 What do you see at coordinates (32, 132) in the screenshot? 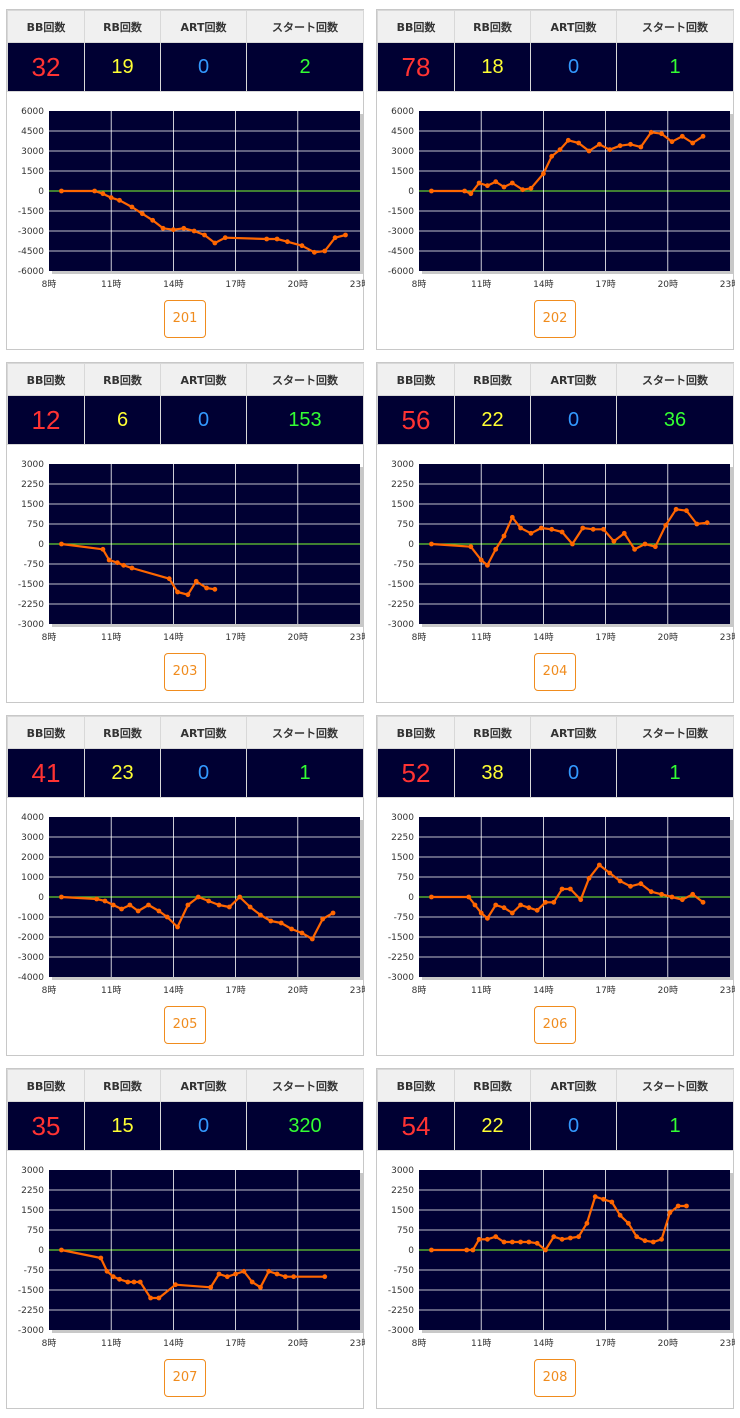
I see `y-tick-label: 4500` at bounding box center [32, 132].